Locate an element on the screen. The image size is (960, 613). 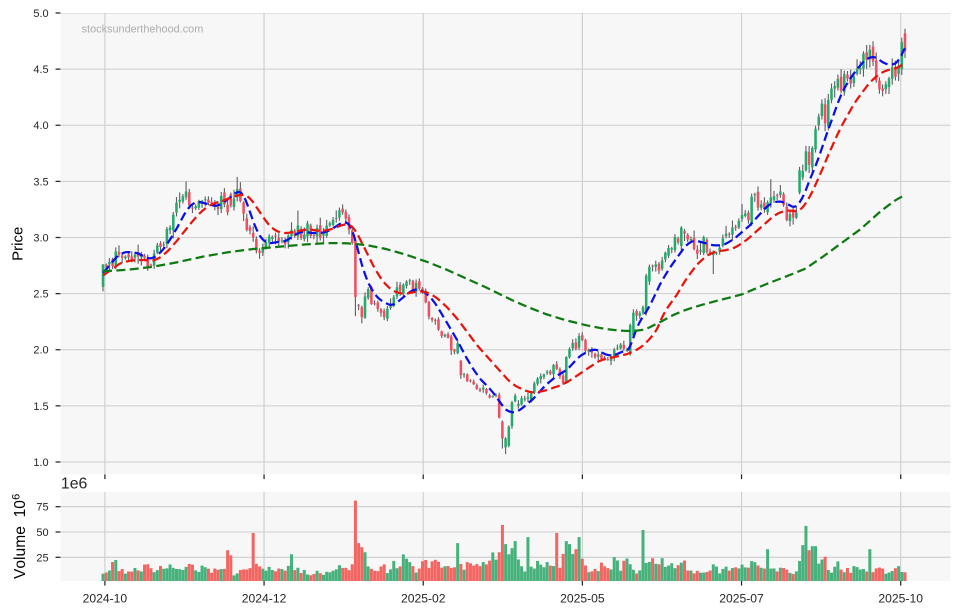
svg-text: 2025-05 is located at coordinates (582, 599).